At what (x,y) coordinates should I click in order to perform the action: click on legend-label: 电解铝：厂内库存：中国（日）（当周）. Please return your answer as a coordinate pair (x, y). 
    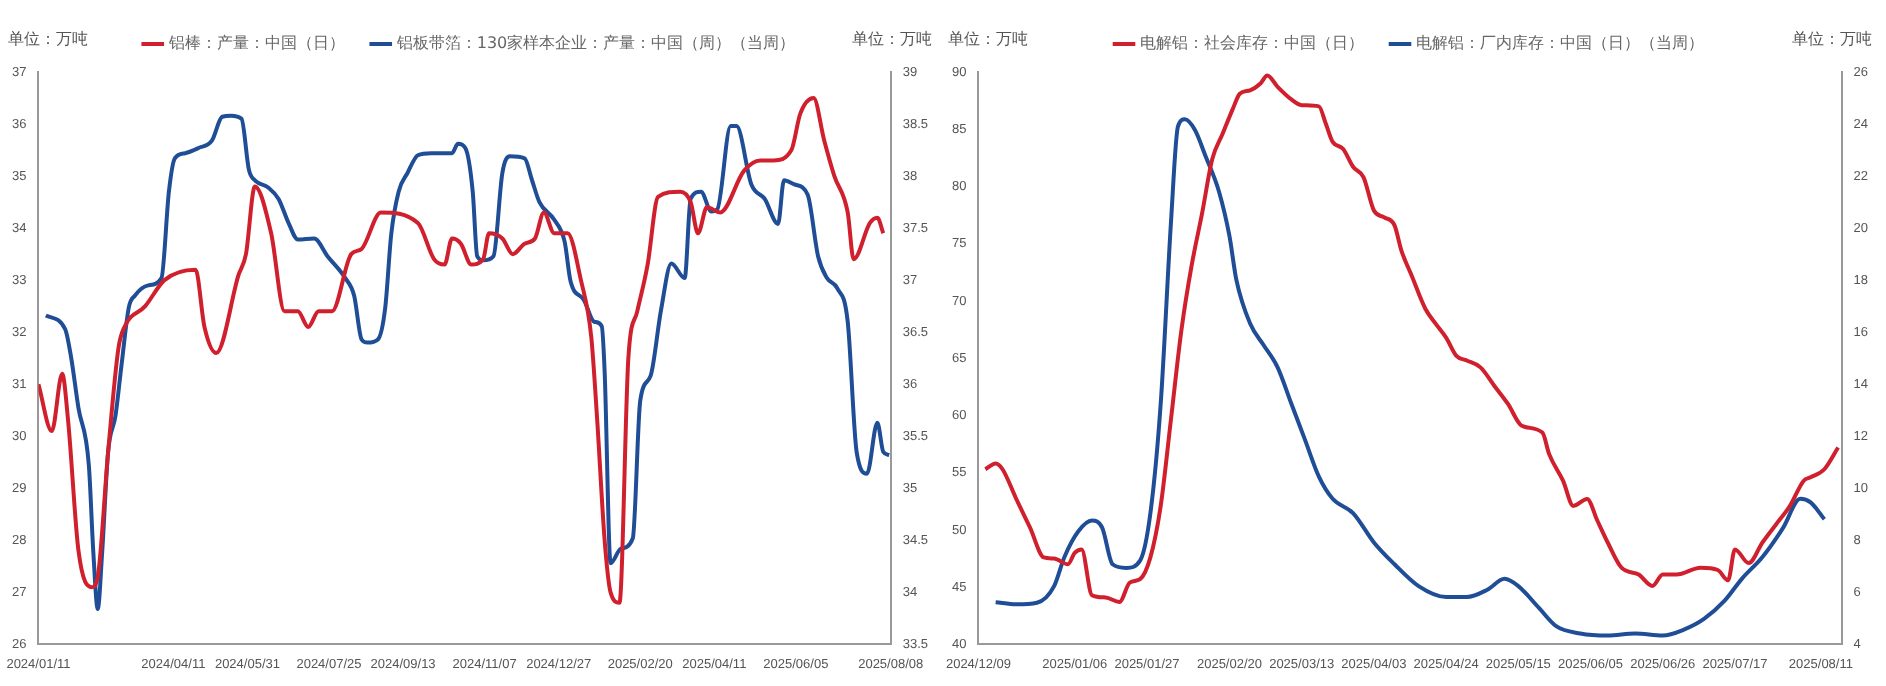
    Looking at the image, I should click on (1560, 43).